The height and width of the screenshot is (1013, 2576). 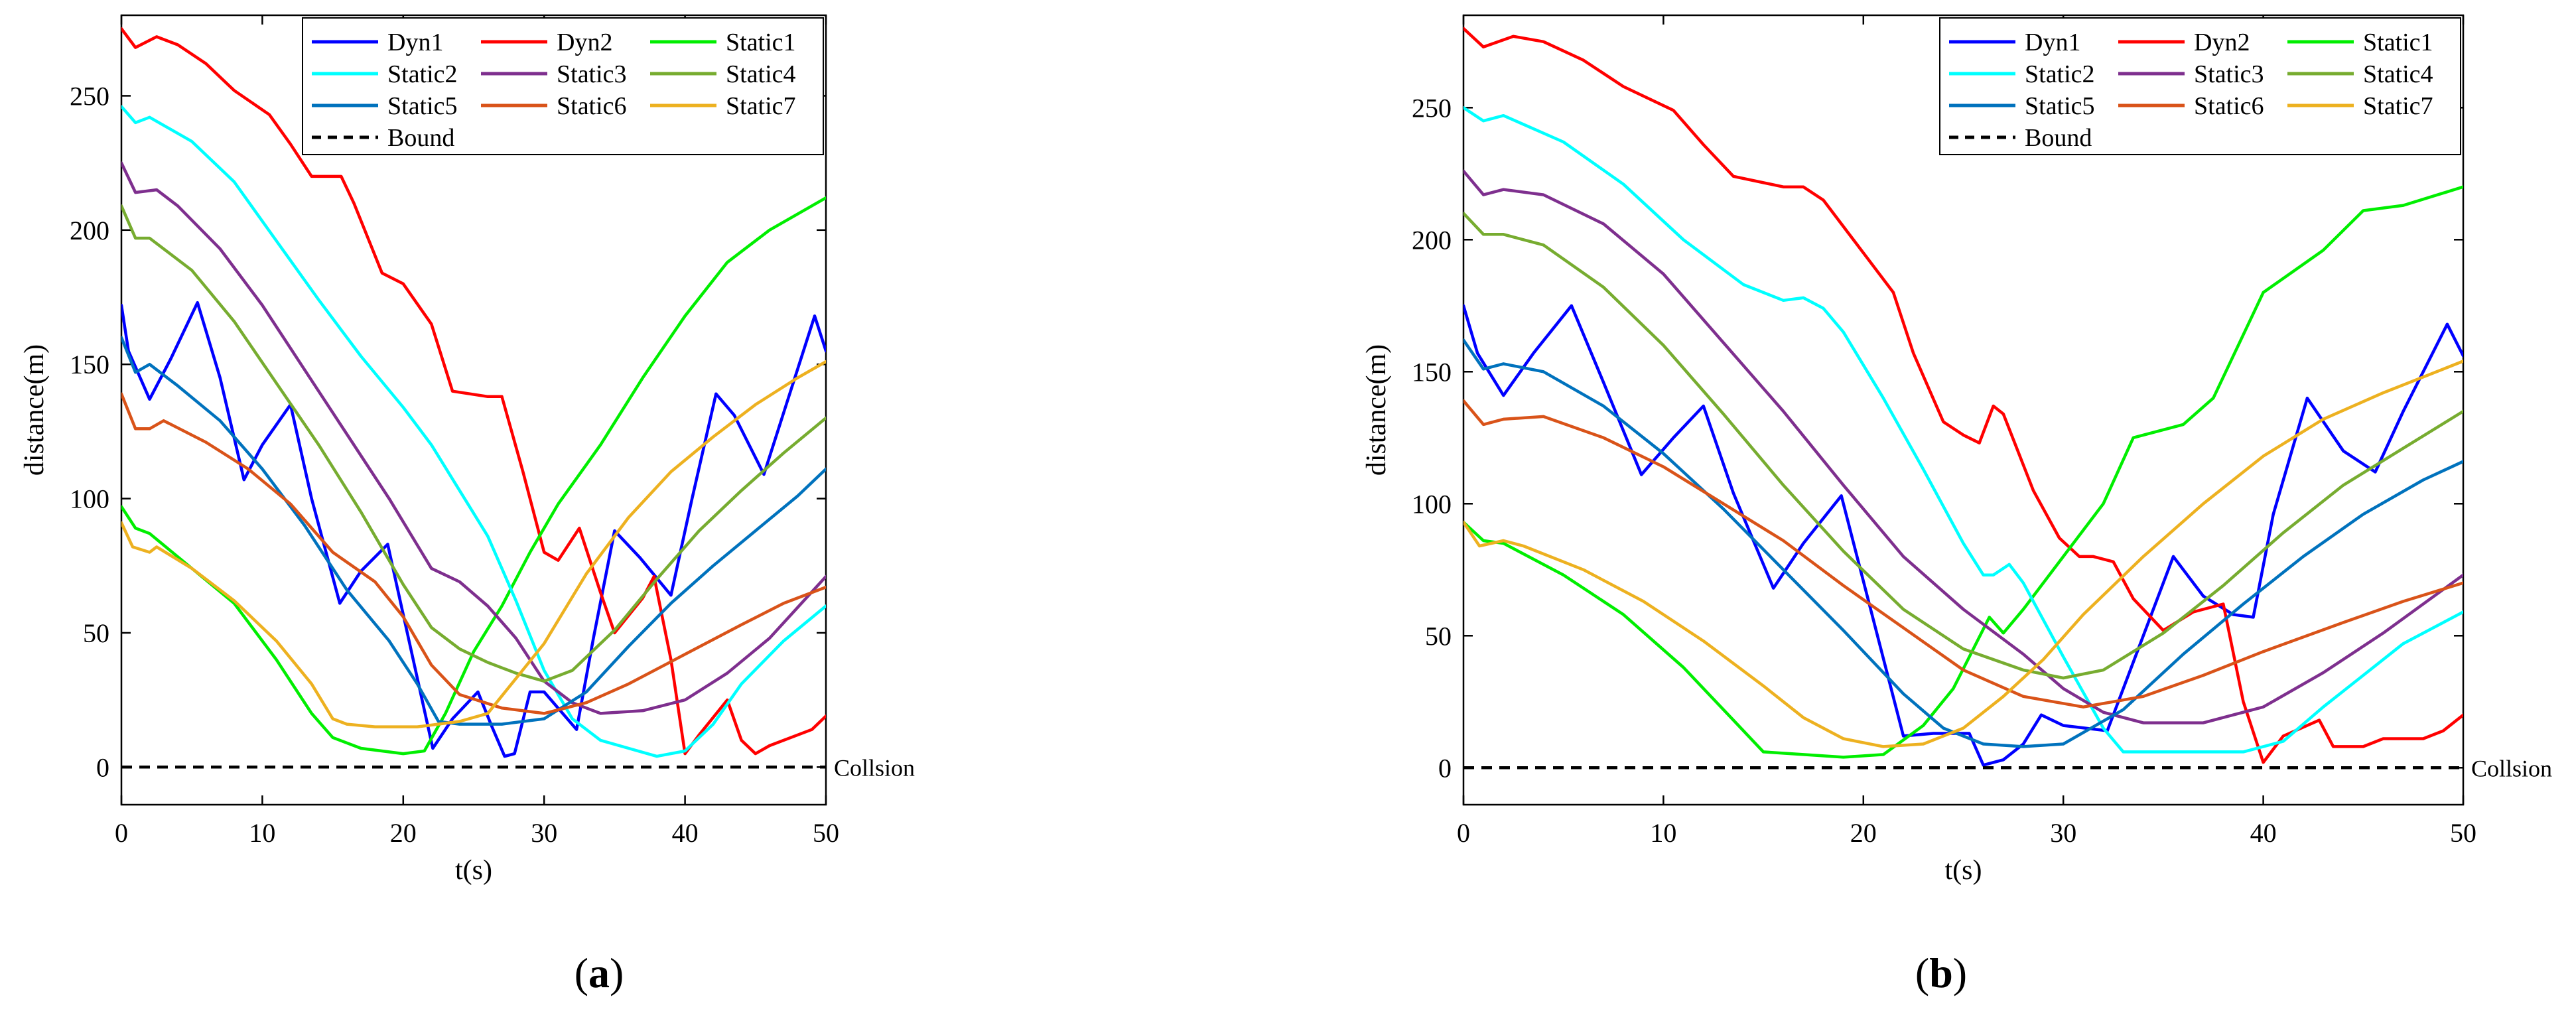 What do you see at coordinates (599, 973) in the screenshot?
I see `panel-label: (a)` at bounding box center [599, 973].